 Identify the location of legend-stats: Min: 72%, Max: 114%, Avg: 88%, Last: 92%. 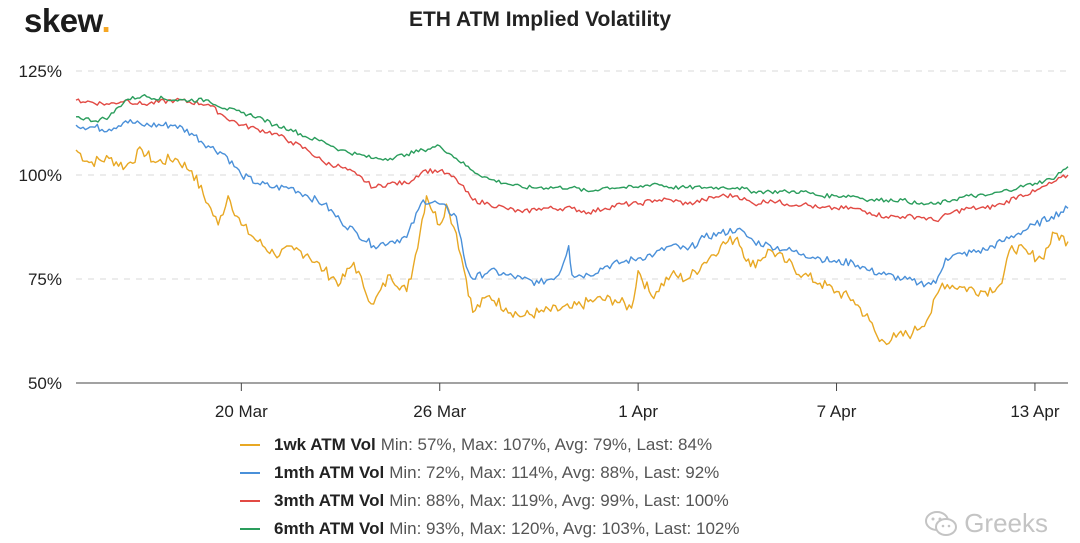
(554, 472).